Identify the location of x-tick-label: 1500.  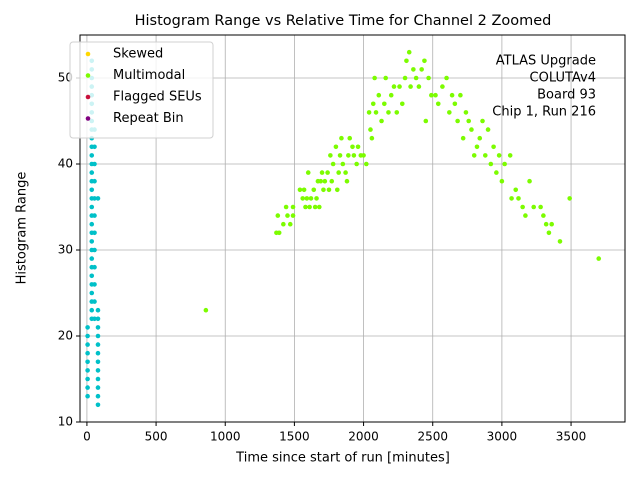
(294, 437).